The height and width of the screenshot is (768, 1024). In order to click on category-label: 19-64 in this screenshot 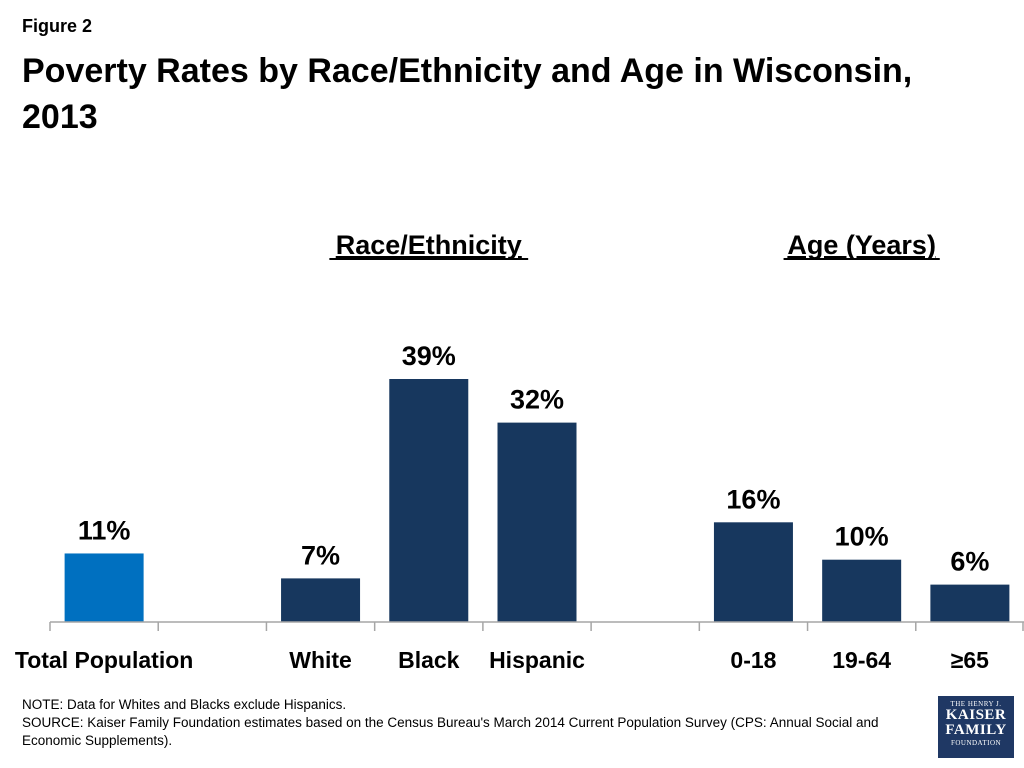, I will do `click(861, 660)`.